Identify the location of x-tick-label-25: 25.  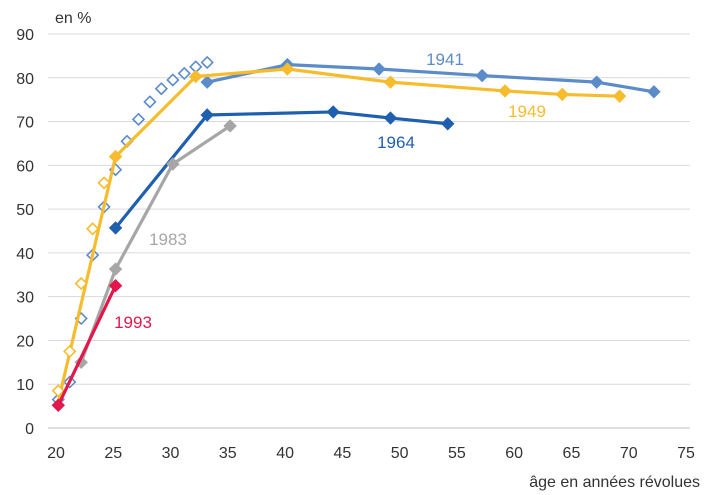
(113, 453).